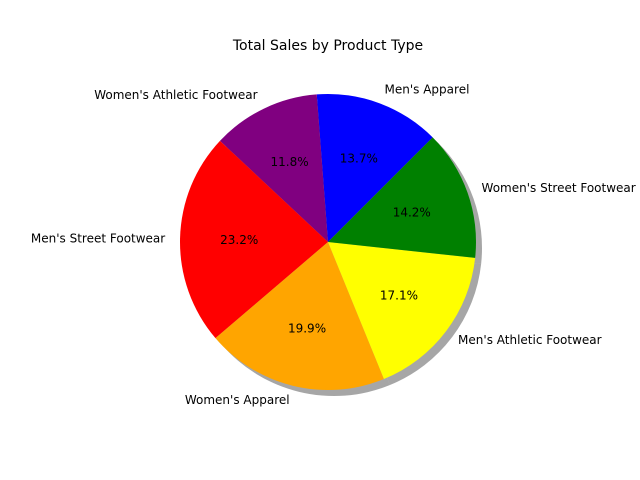 The width and height of the screenshot is (640, 480). I want to click on slice-pct-label-women-s-apparel: 19.9%, so click(307, 328).